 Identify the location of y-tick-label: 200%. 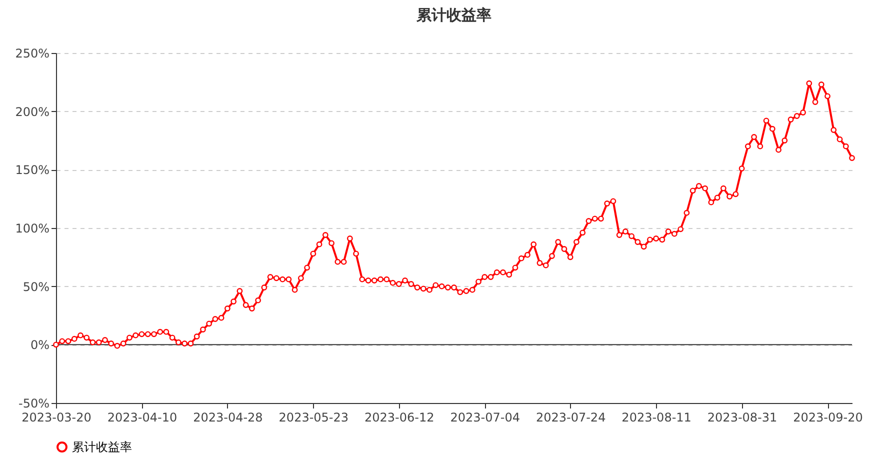
(32, 111).